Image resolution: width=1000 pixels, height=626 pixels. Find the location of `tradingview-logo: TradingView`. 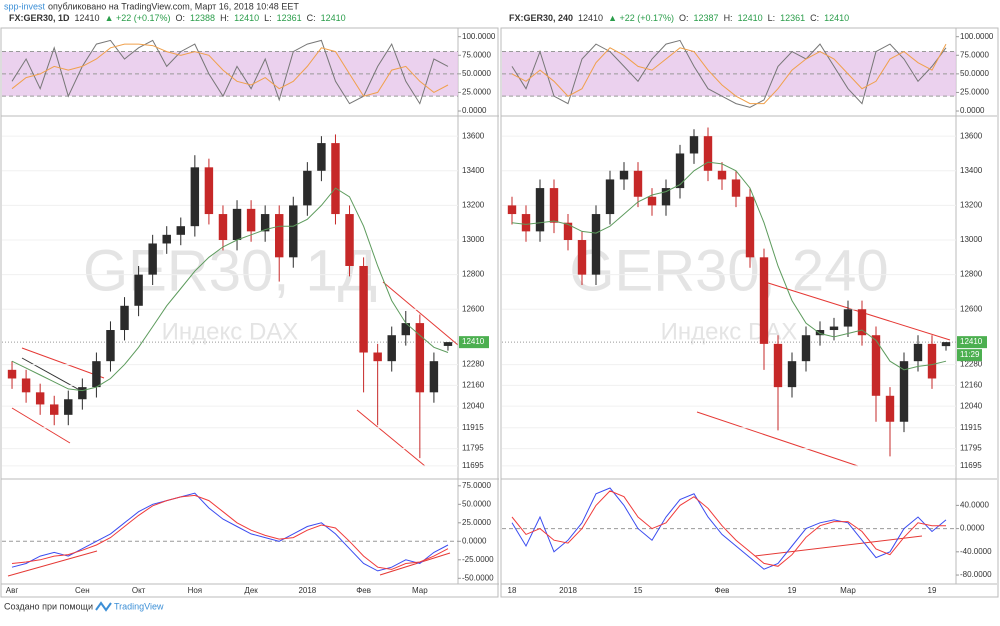

tradingview-logo: TradingView is located at coordinates (129, 606).